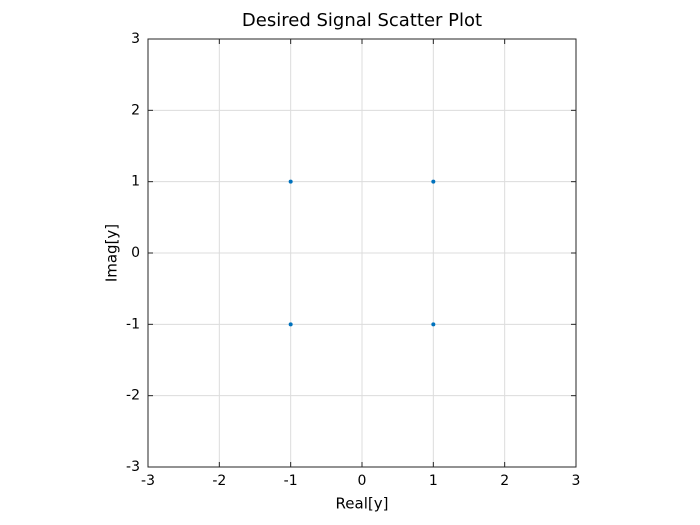 The width and height of the screenshot is (700, 525). Describe the element at coordinates (135, 39) in the screenshot. I see `y-tick-label: 3` at that location.